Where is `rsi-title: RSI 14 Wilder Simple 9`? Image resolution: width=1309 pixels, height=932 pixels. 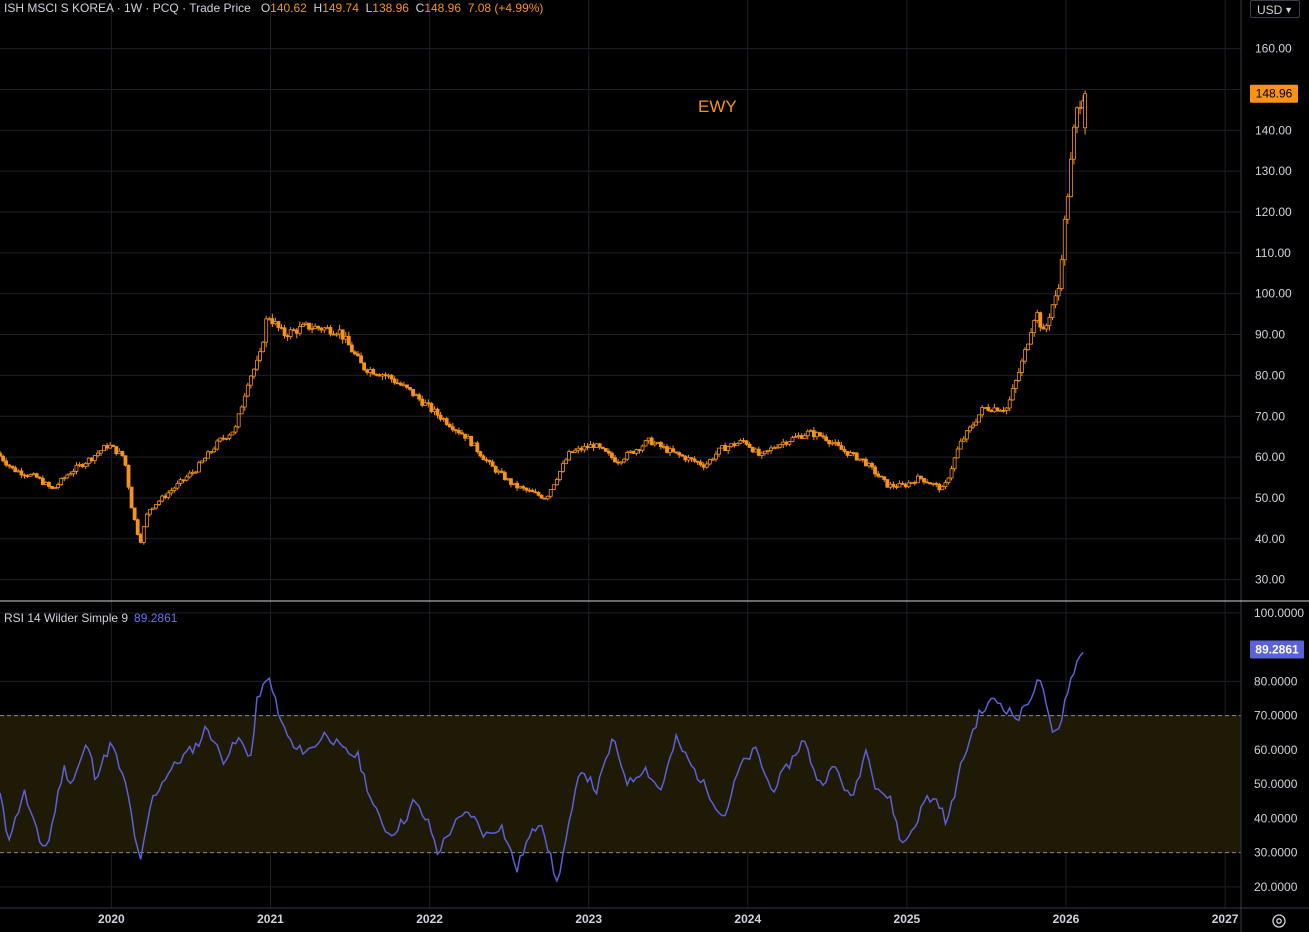 rsi-title: RSI 14 Wilder Simple 9 is located at coordinates (66, 618).